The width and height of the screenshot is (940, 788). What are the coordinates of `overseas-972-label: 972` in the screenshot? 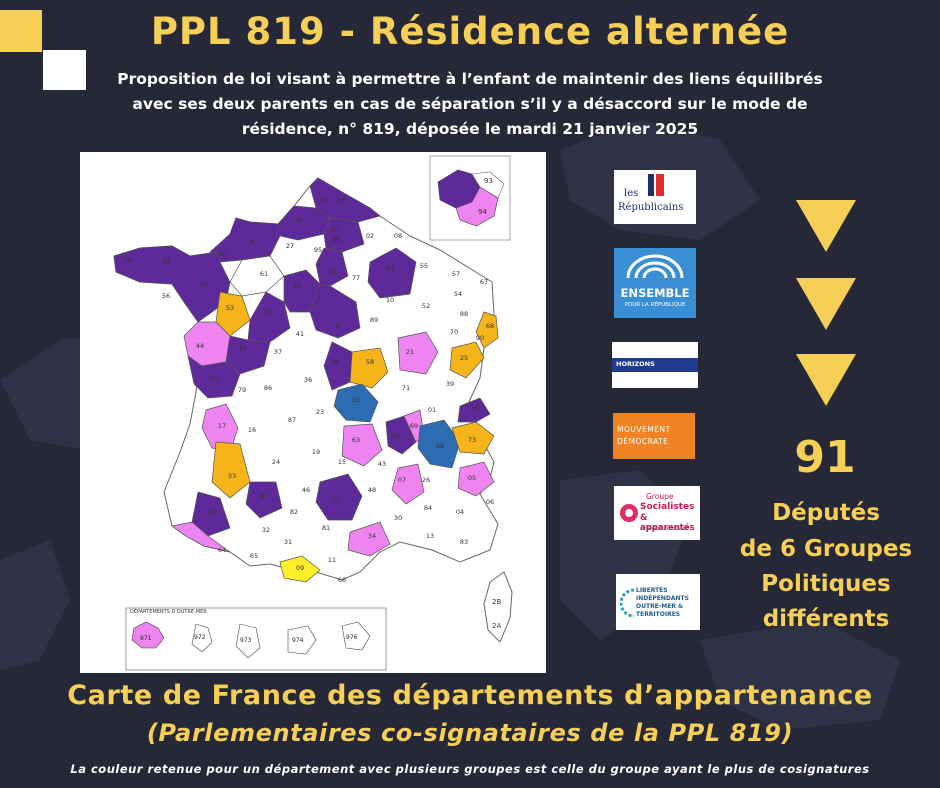 It's located at (200, 637).